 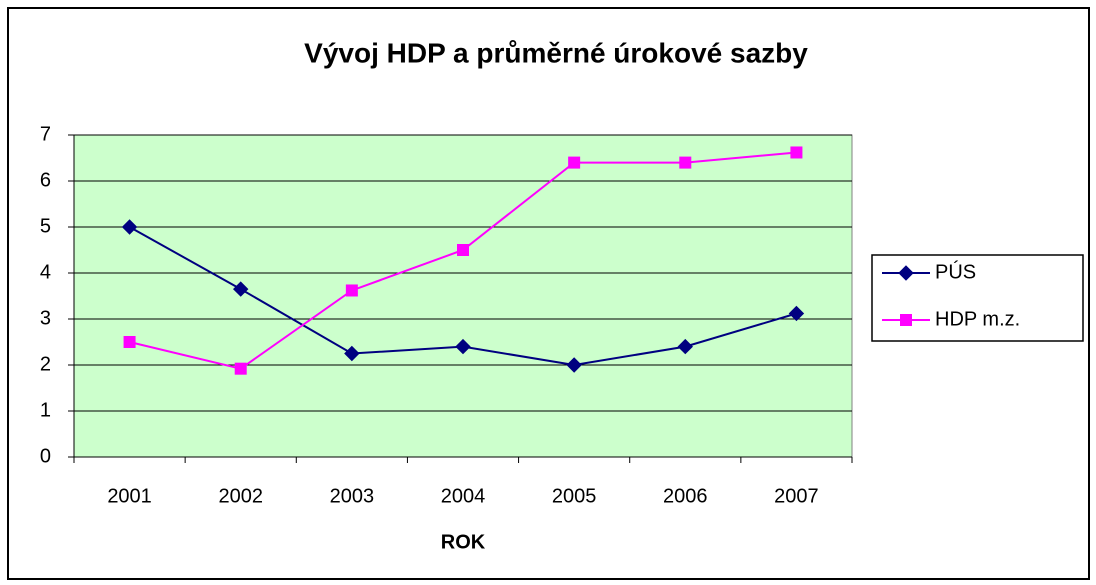 What do you see at coordinates (463, 496) in the screenshot?
I see `x-tick-label: 2004` at bounding box center [463, 496].